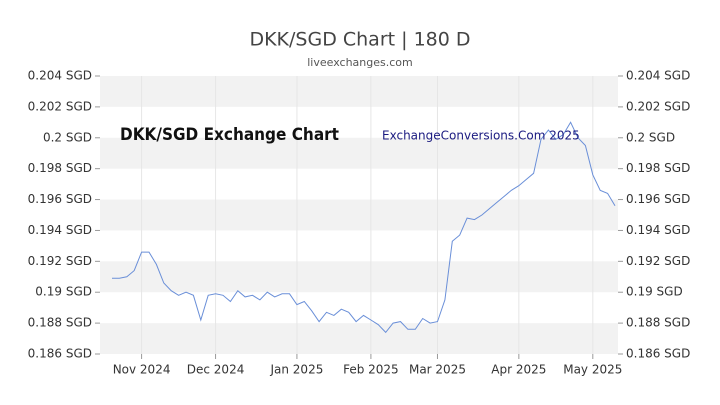  Describe the element at coordinates (142, 370) in the screenshot. I see `x-tick-label: Nov 2024` at that location.